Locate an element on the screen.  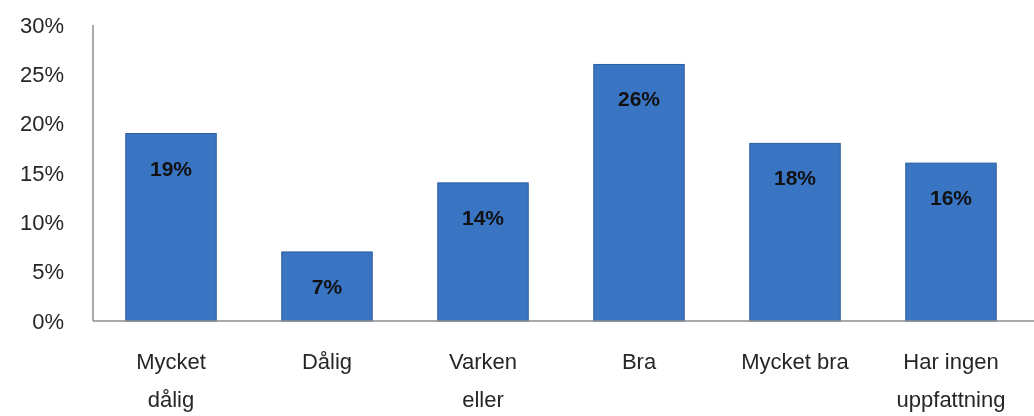
x-tick-label: Har ingen uppfattning is located at coordinates (951, 380).